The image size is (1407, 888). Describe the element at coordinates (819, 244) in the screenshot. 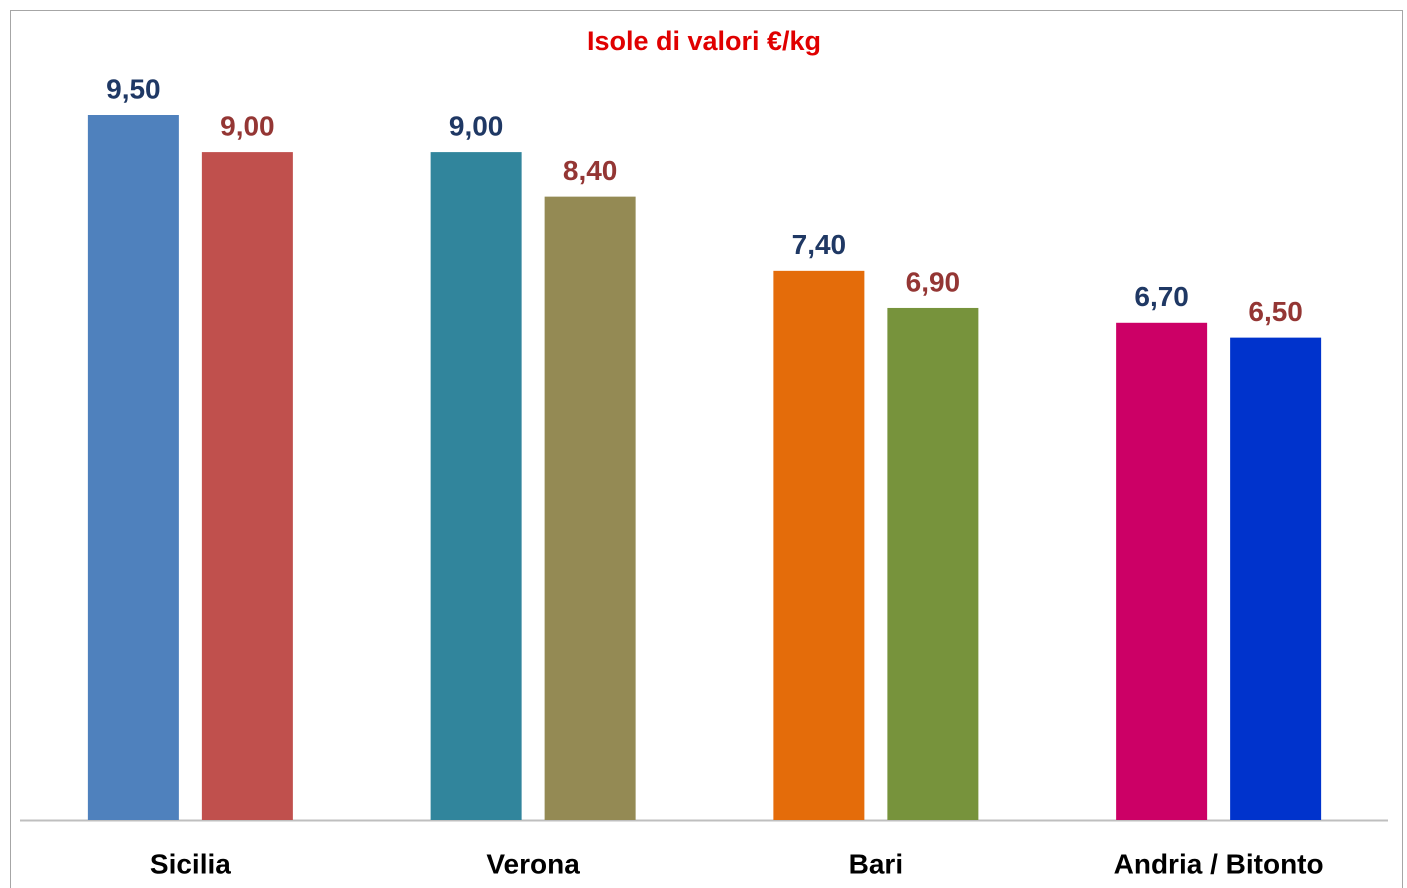

I see `data-label: 7,40` at that location.